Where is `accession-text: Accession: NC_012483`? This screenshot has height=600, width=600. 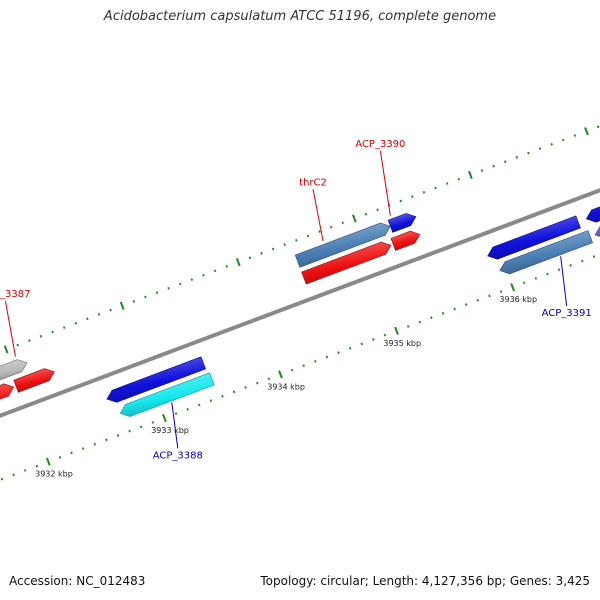 accession-text: Accession: NC_012483 is located at coordinates (77, 581).